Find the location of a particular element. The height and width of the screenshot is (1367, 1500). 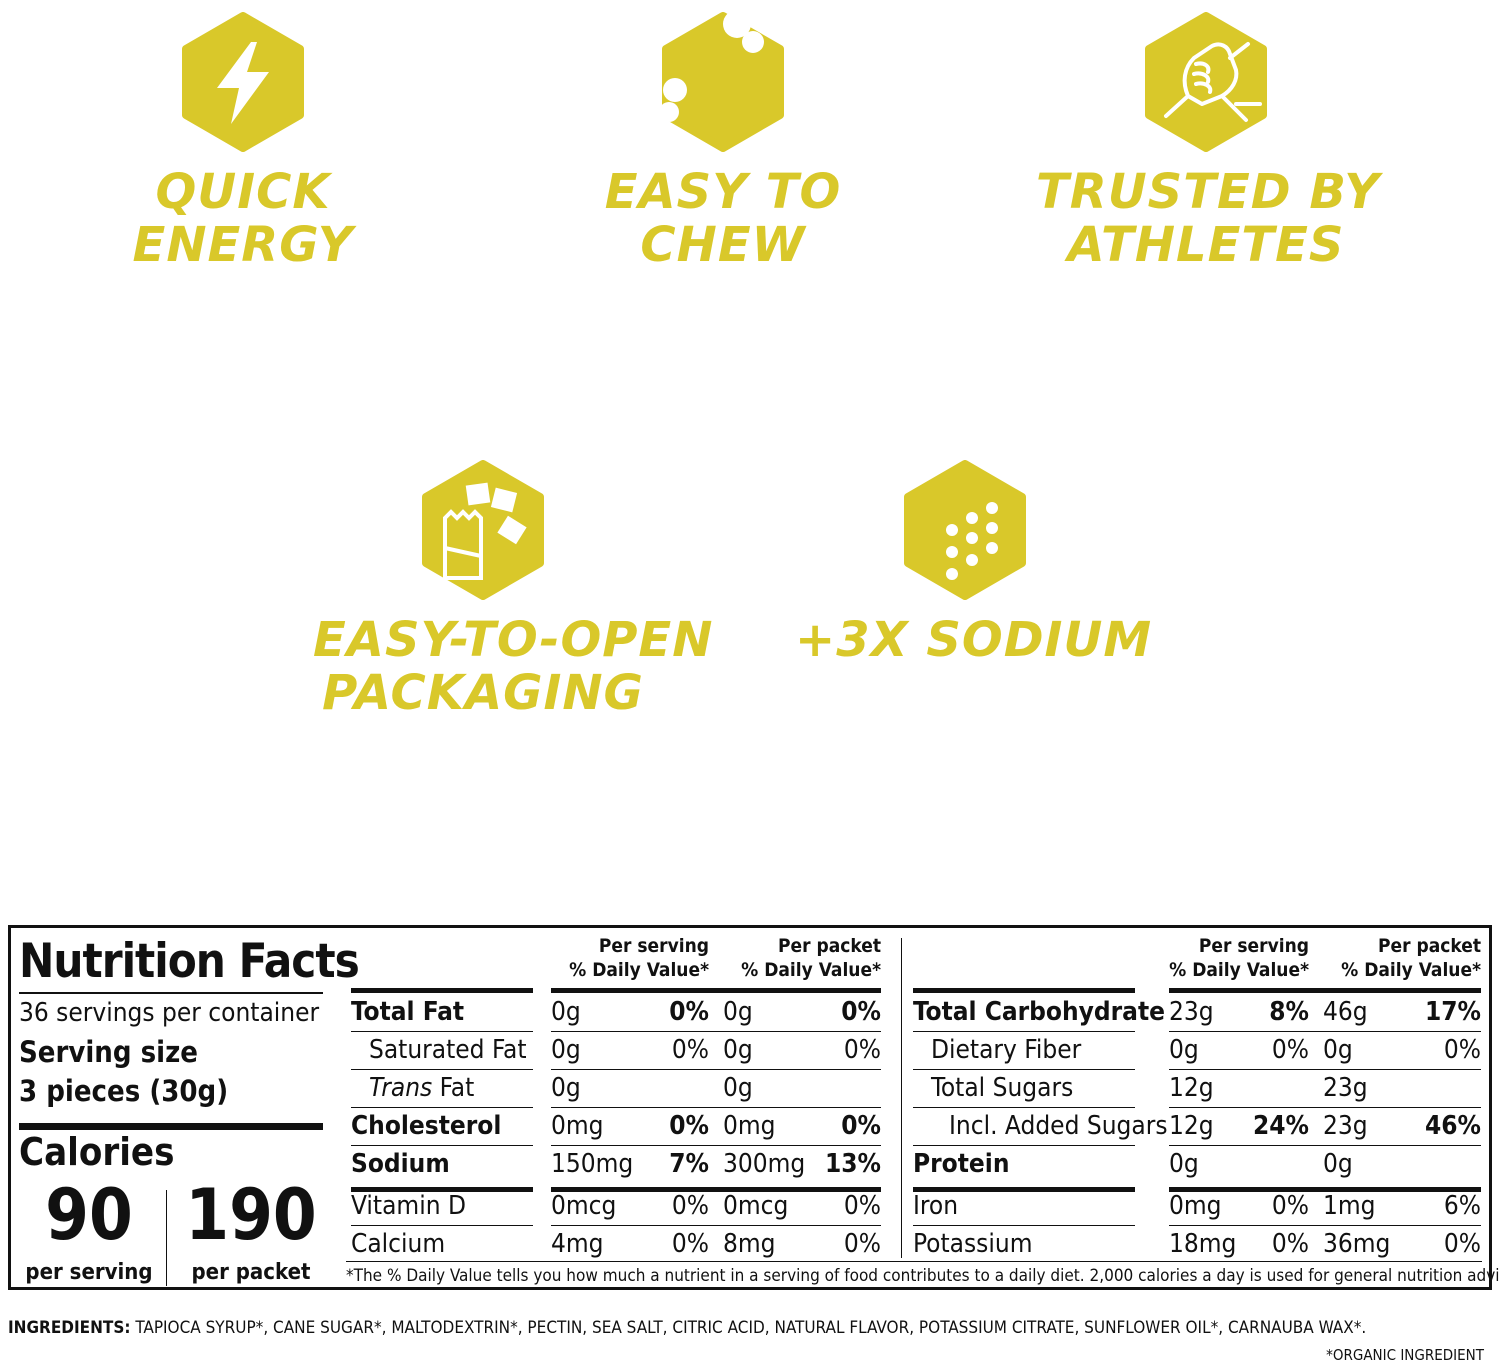

calories-per-serving-label: per serving is located at coordinates (89, 1272).